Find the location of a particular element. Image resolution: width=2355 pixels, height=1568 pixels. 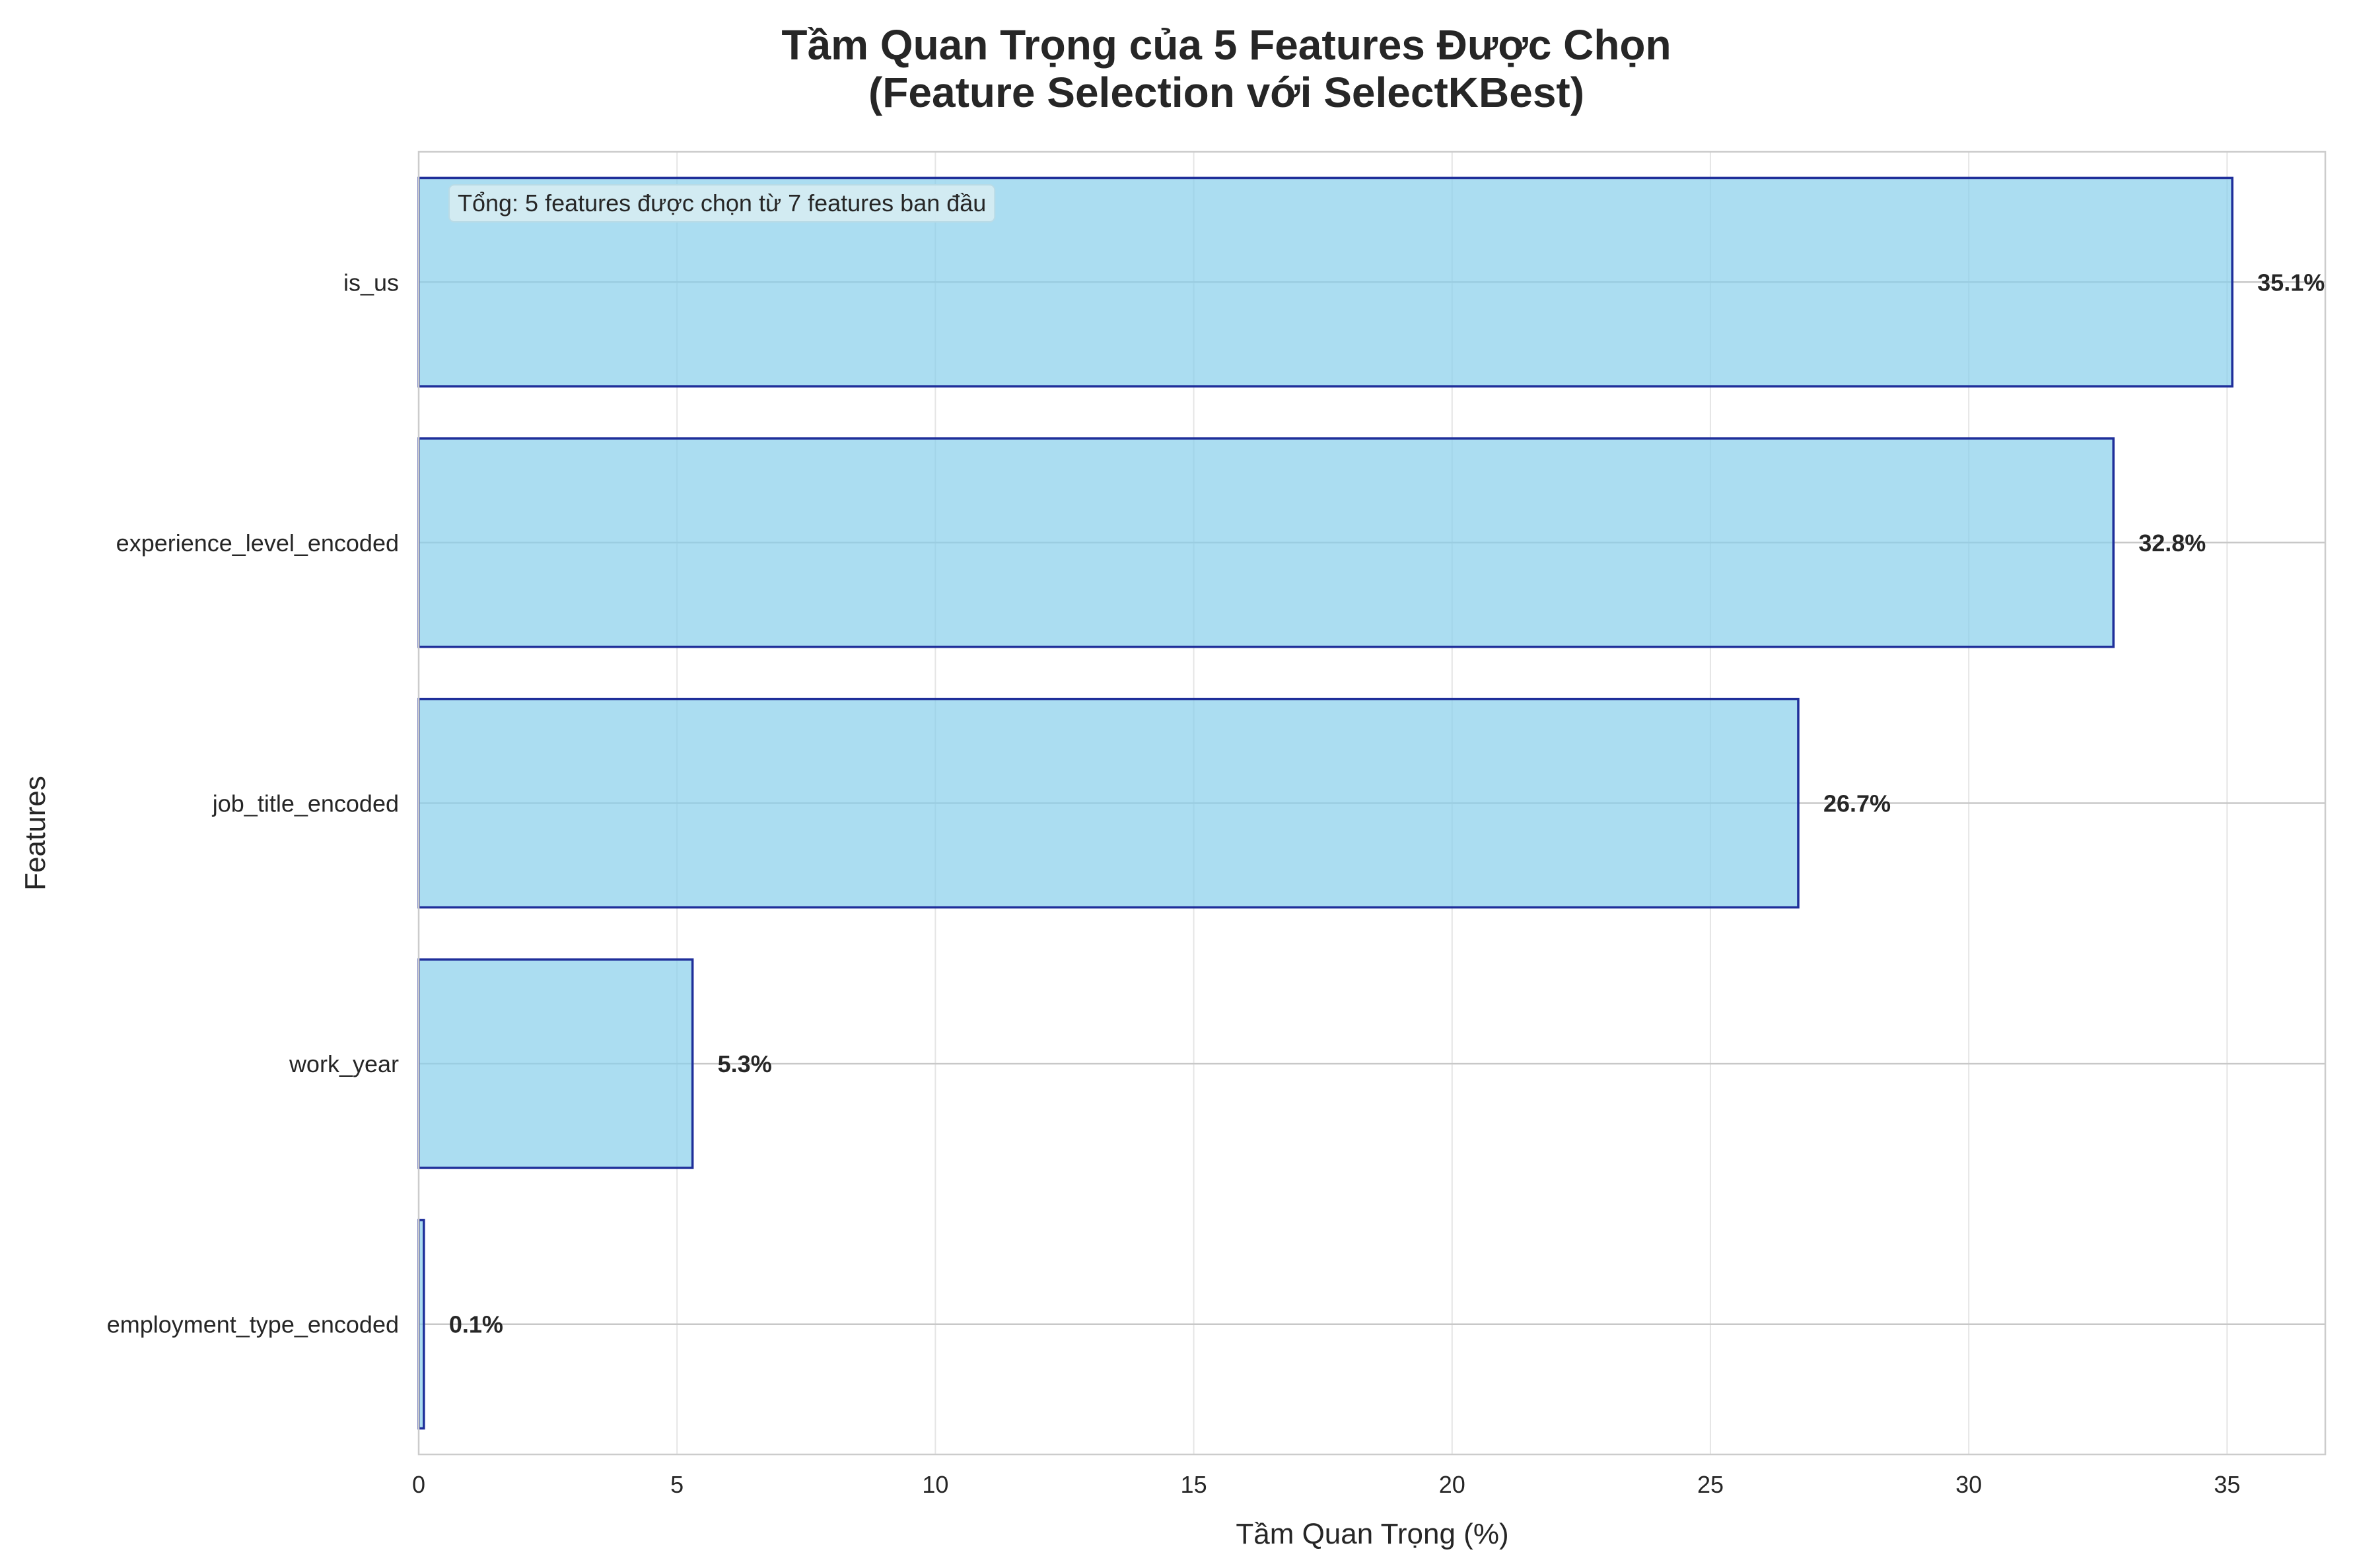

x-tick-label: 25 is located at coordinates (1711, 1484).